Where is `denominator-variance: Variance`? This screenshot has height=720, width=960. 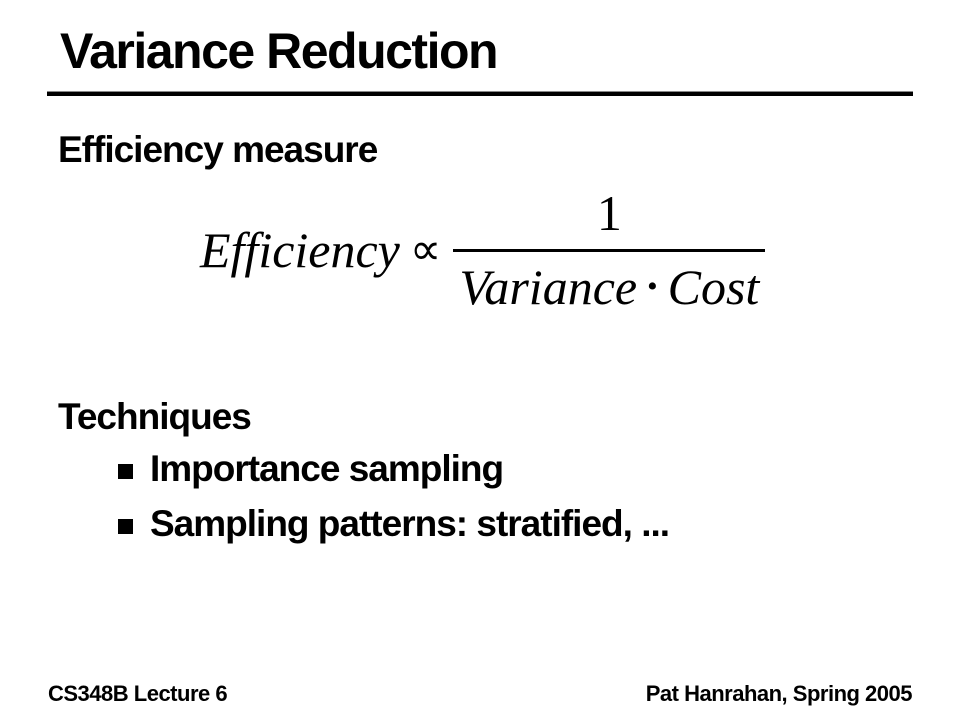
denominator-variance: Variance is located at coordinates (548, 287).